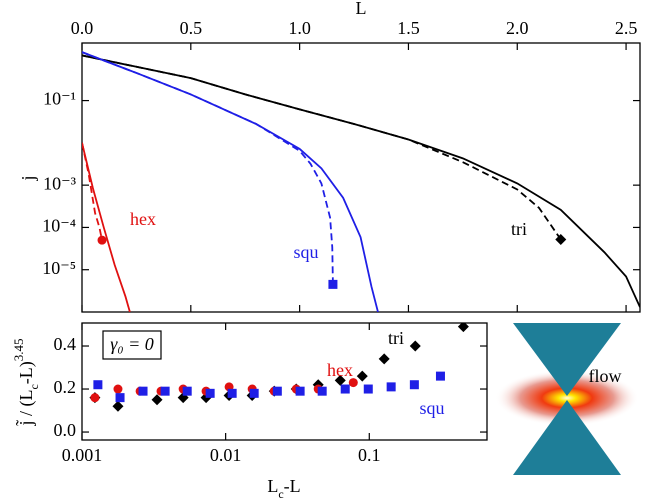  Describe the element at coordinates (626, 28) in the screenshot. I see `x-tick-label: 2.5` at that location.